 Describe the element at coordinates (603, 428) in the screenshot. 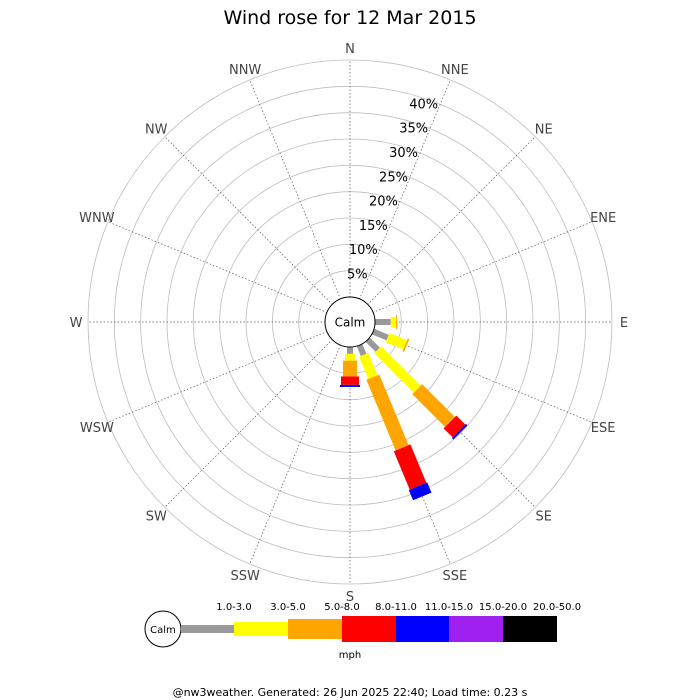

I see `direction-label-ese: ESE` at that location.